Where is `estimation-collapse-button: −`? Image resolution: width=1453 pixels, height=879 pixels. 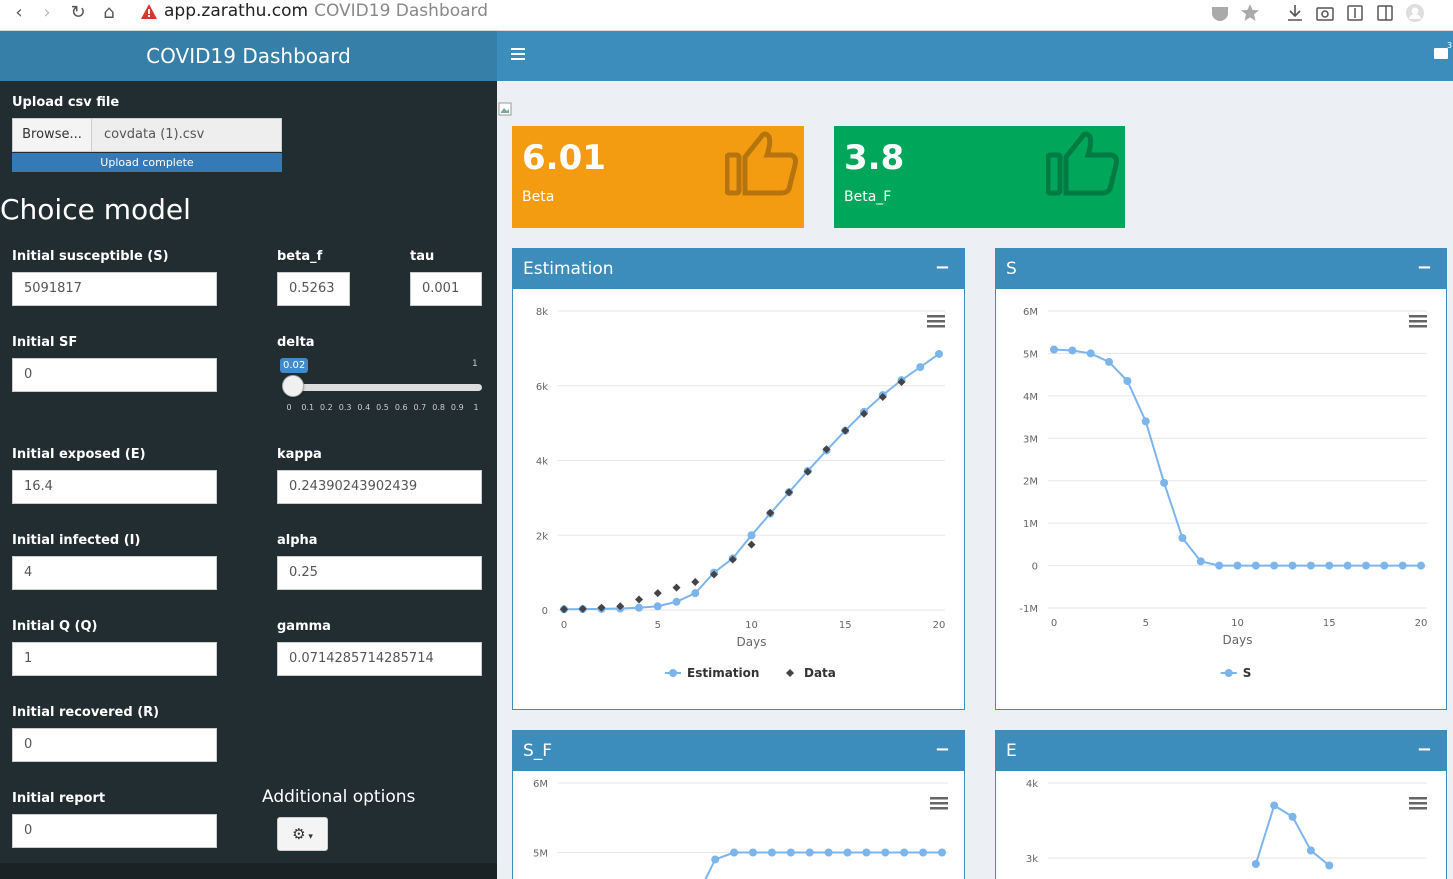 estimation-collapse-button: − is located at coordinates (942, 267).